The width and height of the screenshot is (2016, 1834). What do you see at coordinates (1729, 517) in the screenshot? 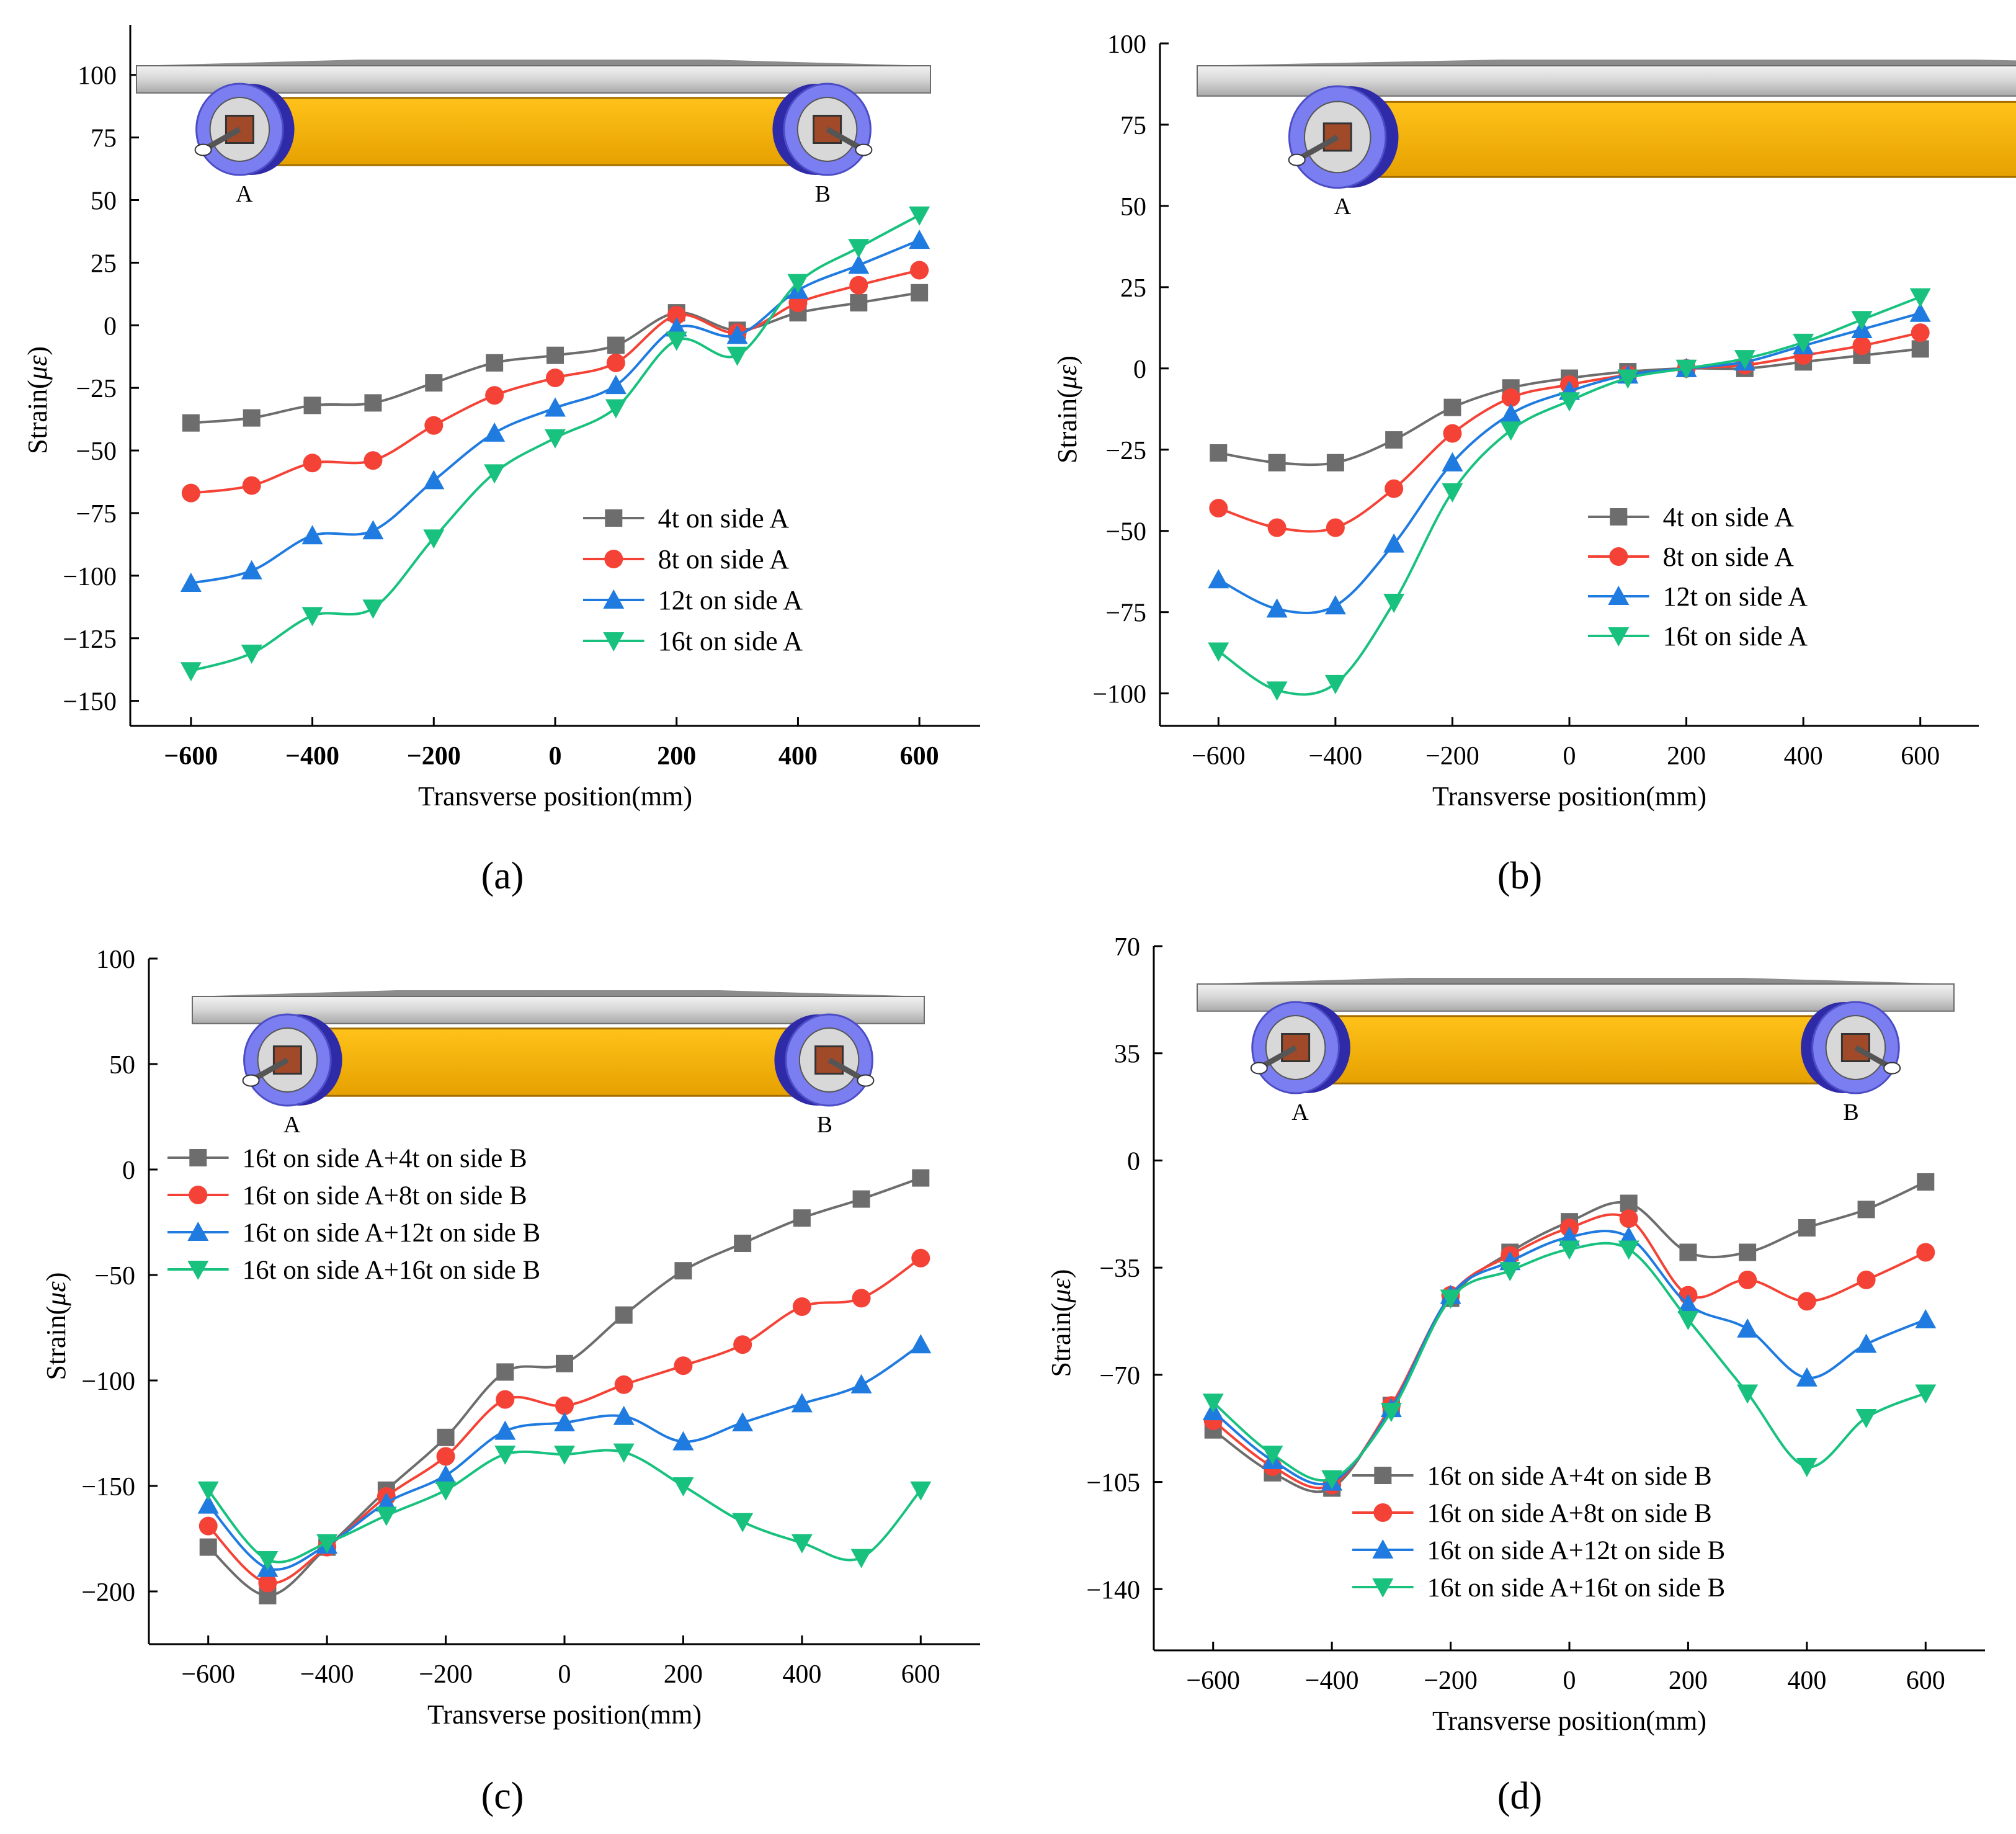
I see `legend-label: 4t on side A` at bounding box center [1729, 517].